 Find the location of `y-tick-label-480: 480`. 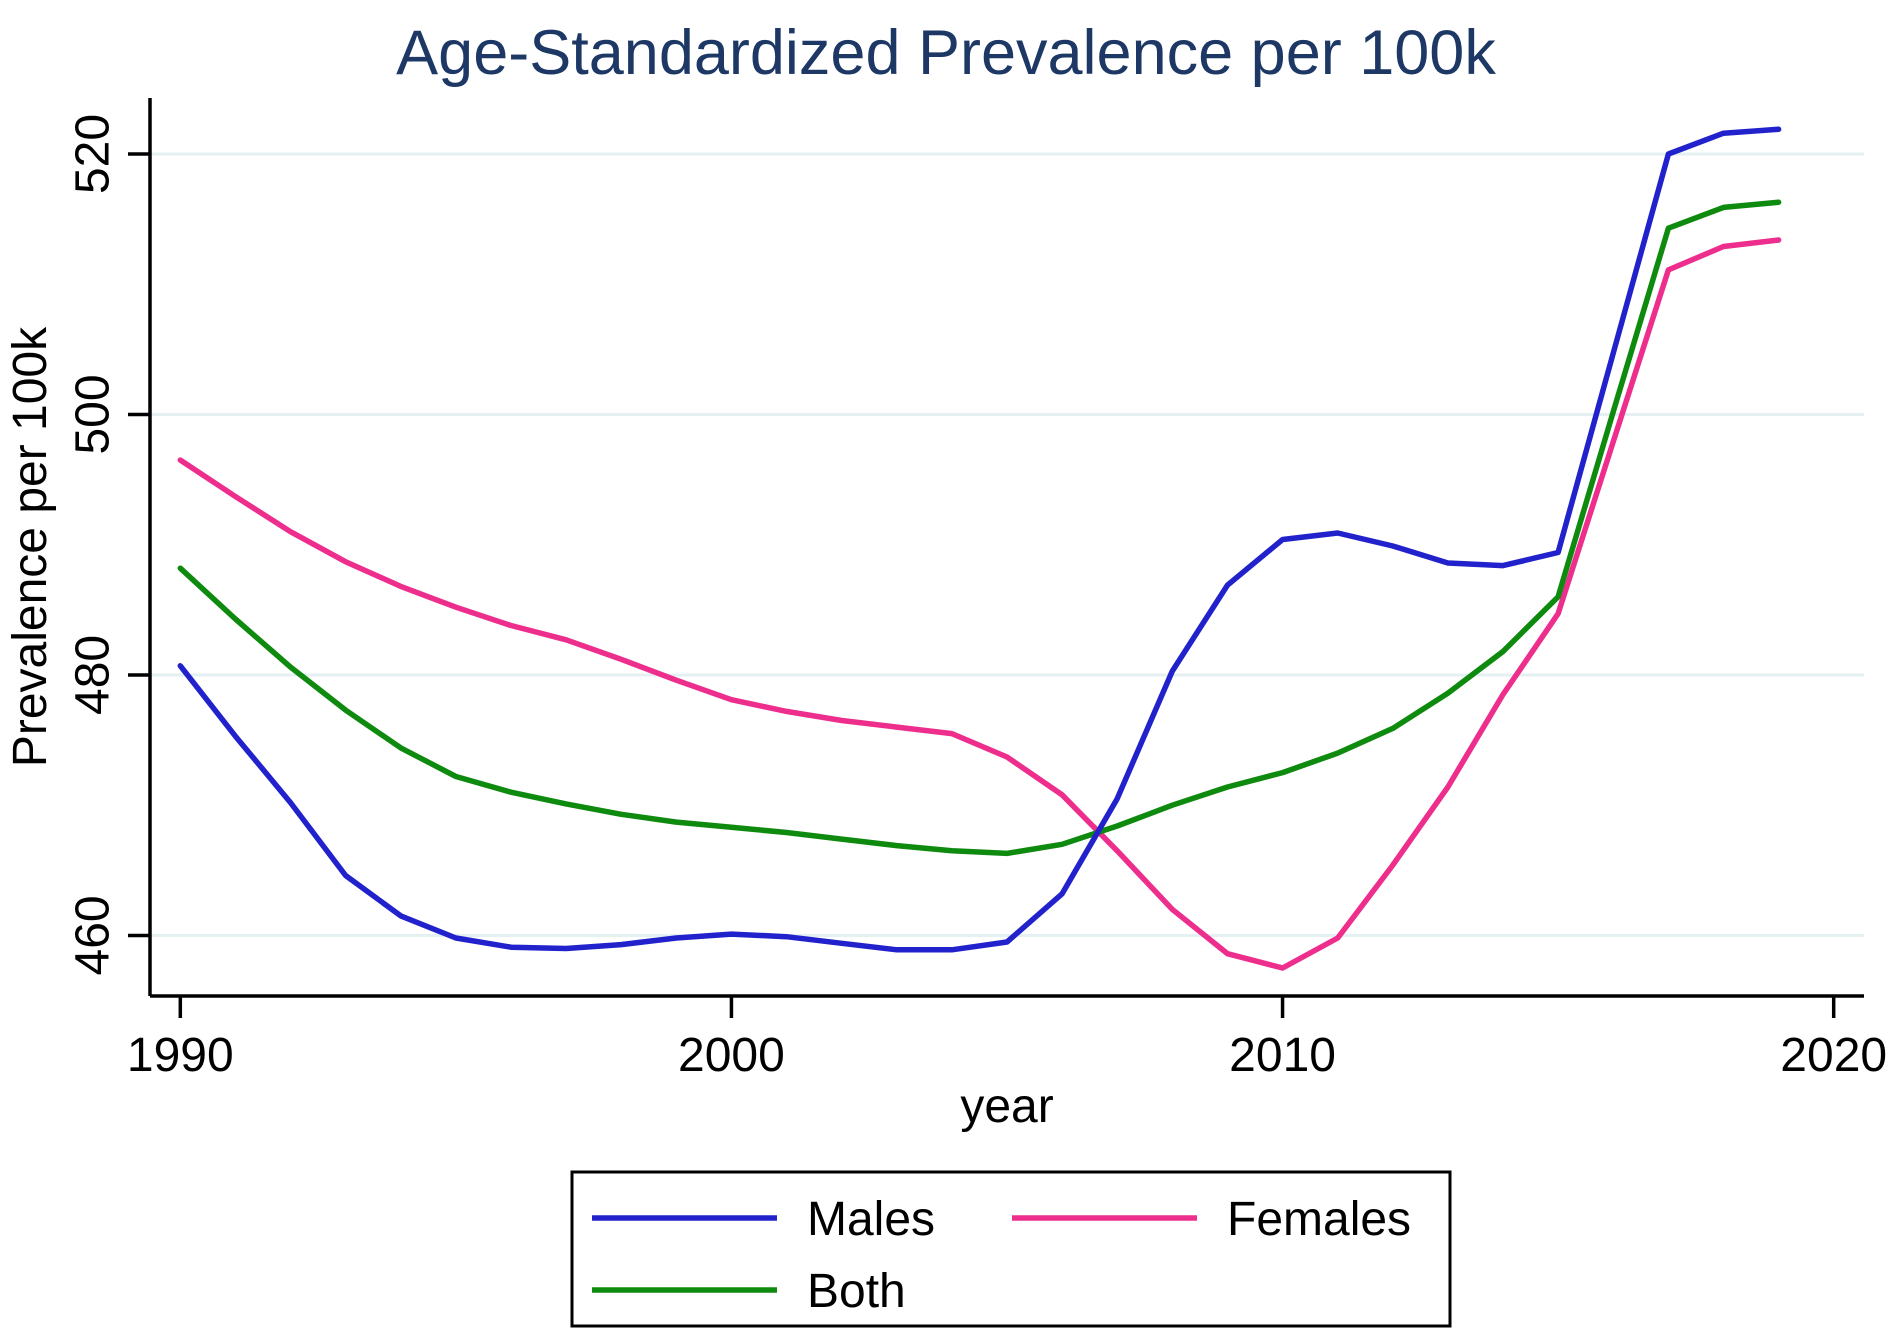

y-tick-label-480: 480 is located at coordinates (93, 675).